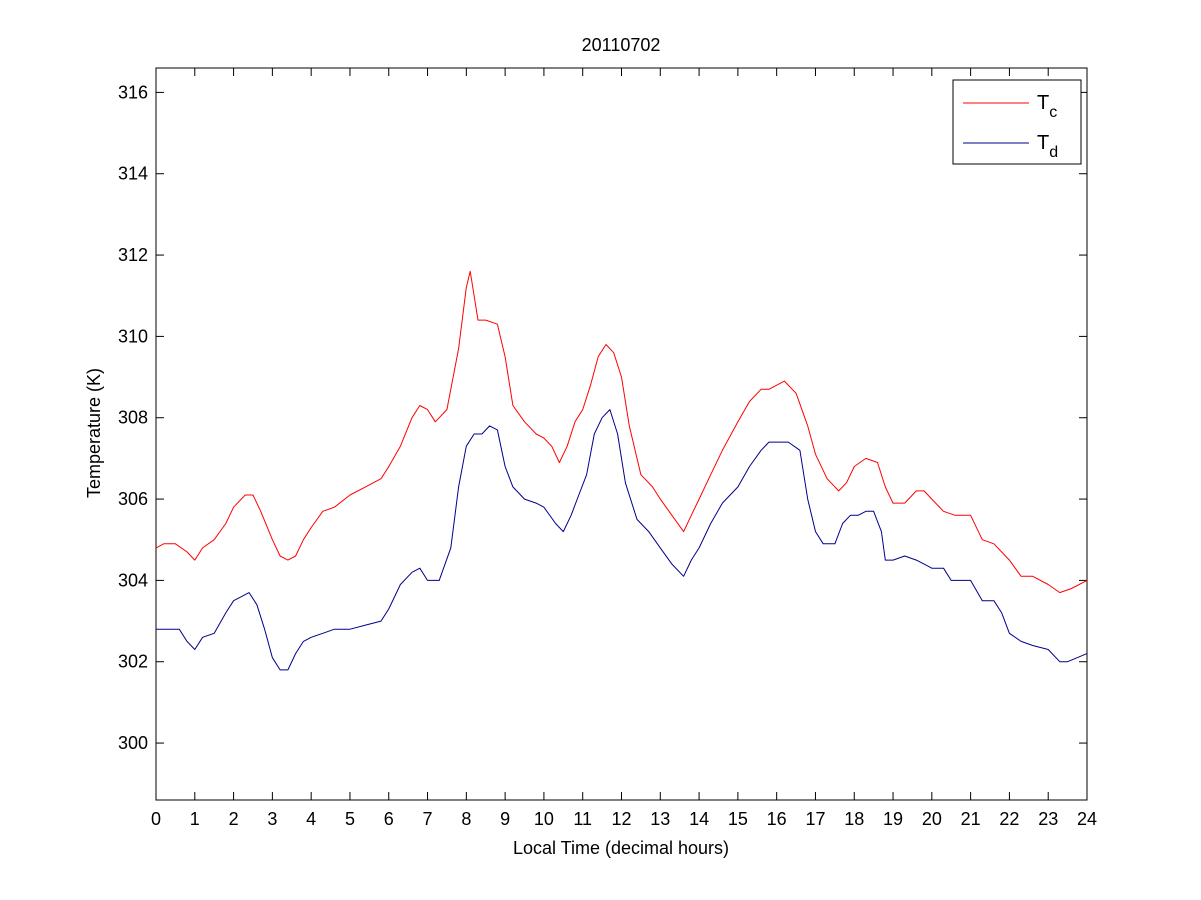  Describe the element at coordinates (133, 499) in the screenshot. I see `y-tick-label: 306` at that location.